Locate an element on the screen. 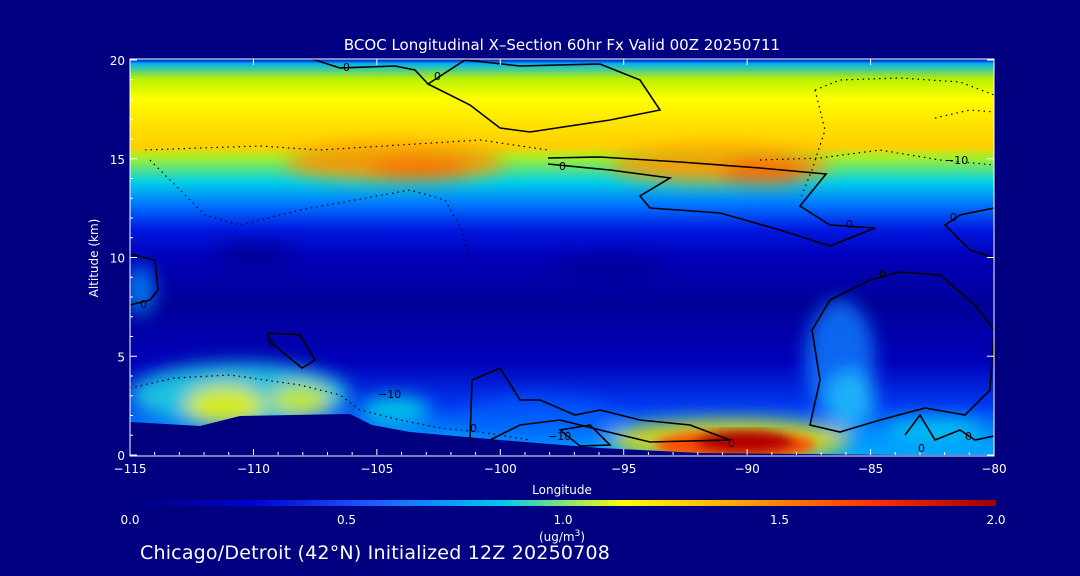 Image resolution: width=1080 pixels, height=576 pixels. mid-dark-west is located at coordinates (255, 255).